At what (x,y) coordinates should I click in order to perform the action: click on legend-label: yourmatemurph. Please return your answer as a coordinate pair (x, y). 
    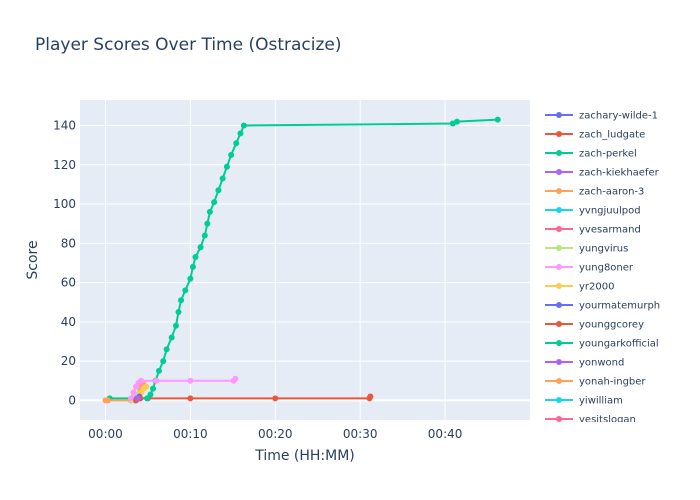
    Looking at the image, I should click on (619, 306).